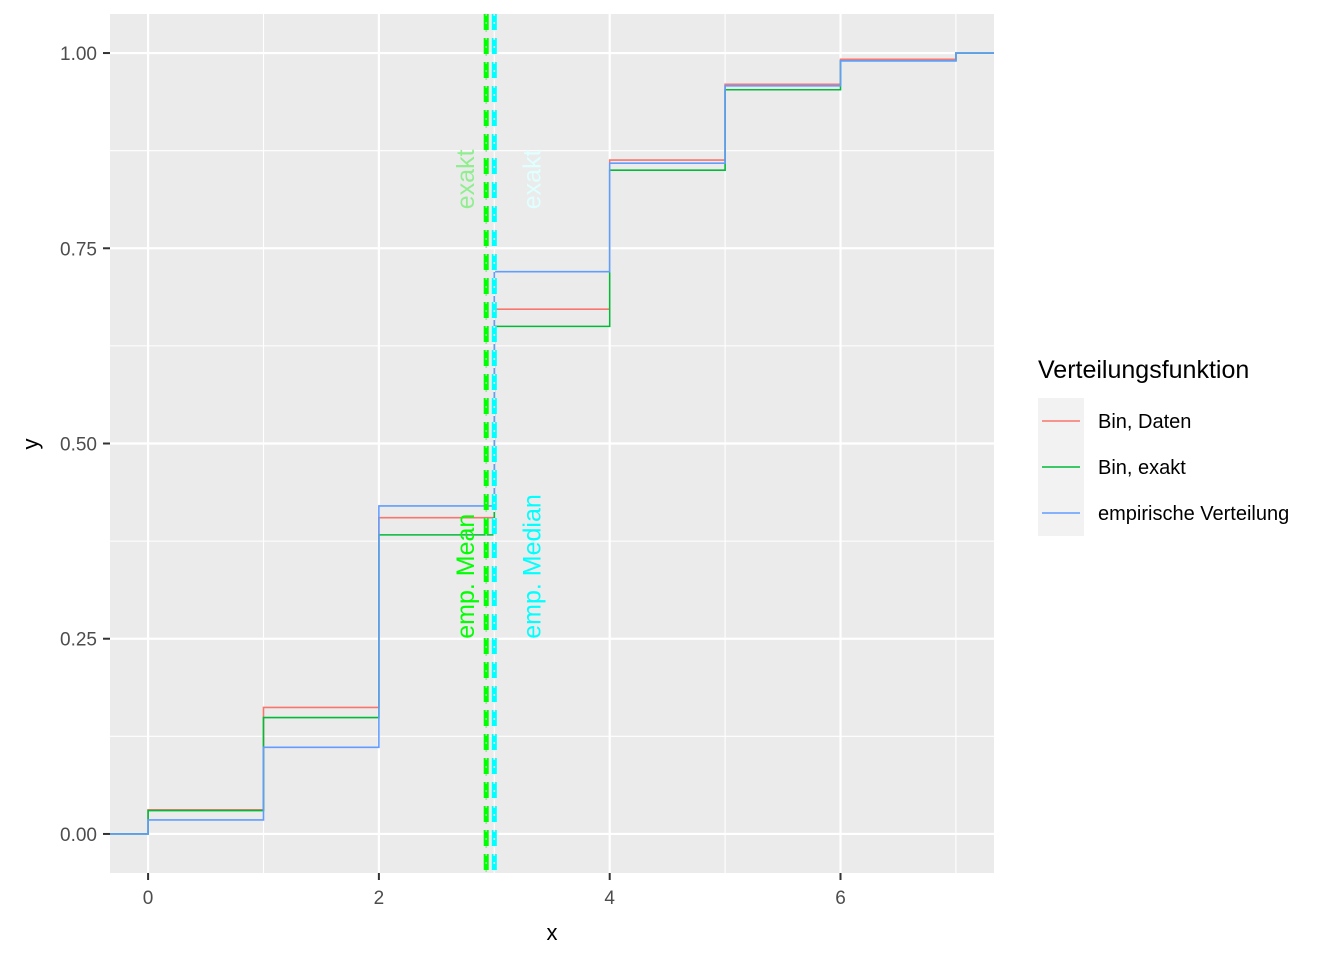 Image resolution: width=1344 pixels, height=960 pixels. What do you see at coordinates (532, 179) in the screenshot?
I see `reference-line-label-3: exakt` at bounding box center [532, 179].